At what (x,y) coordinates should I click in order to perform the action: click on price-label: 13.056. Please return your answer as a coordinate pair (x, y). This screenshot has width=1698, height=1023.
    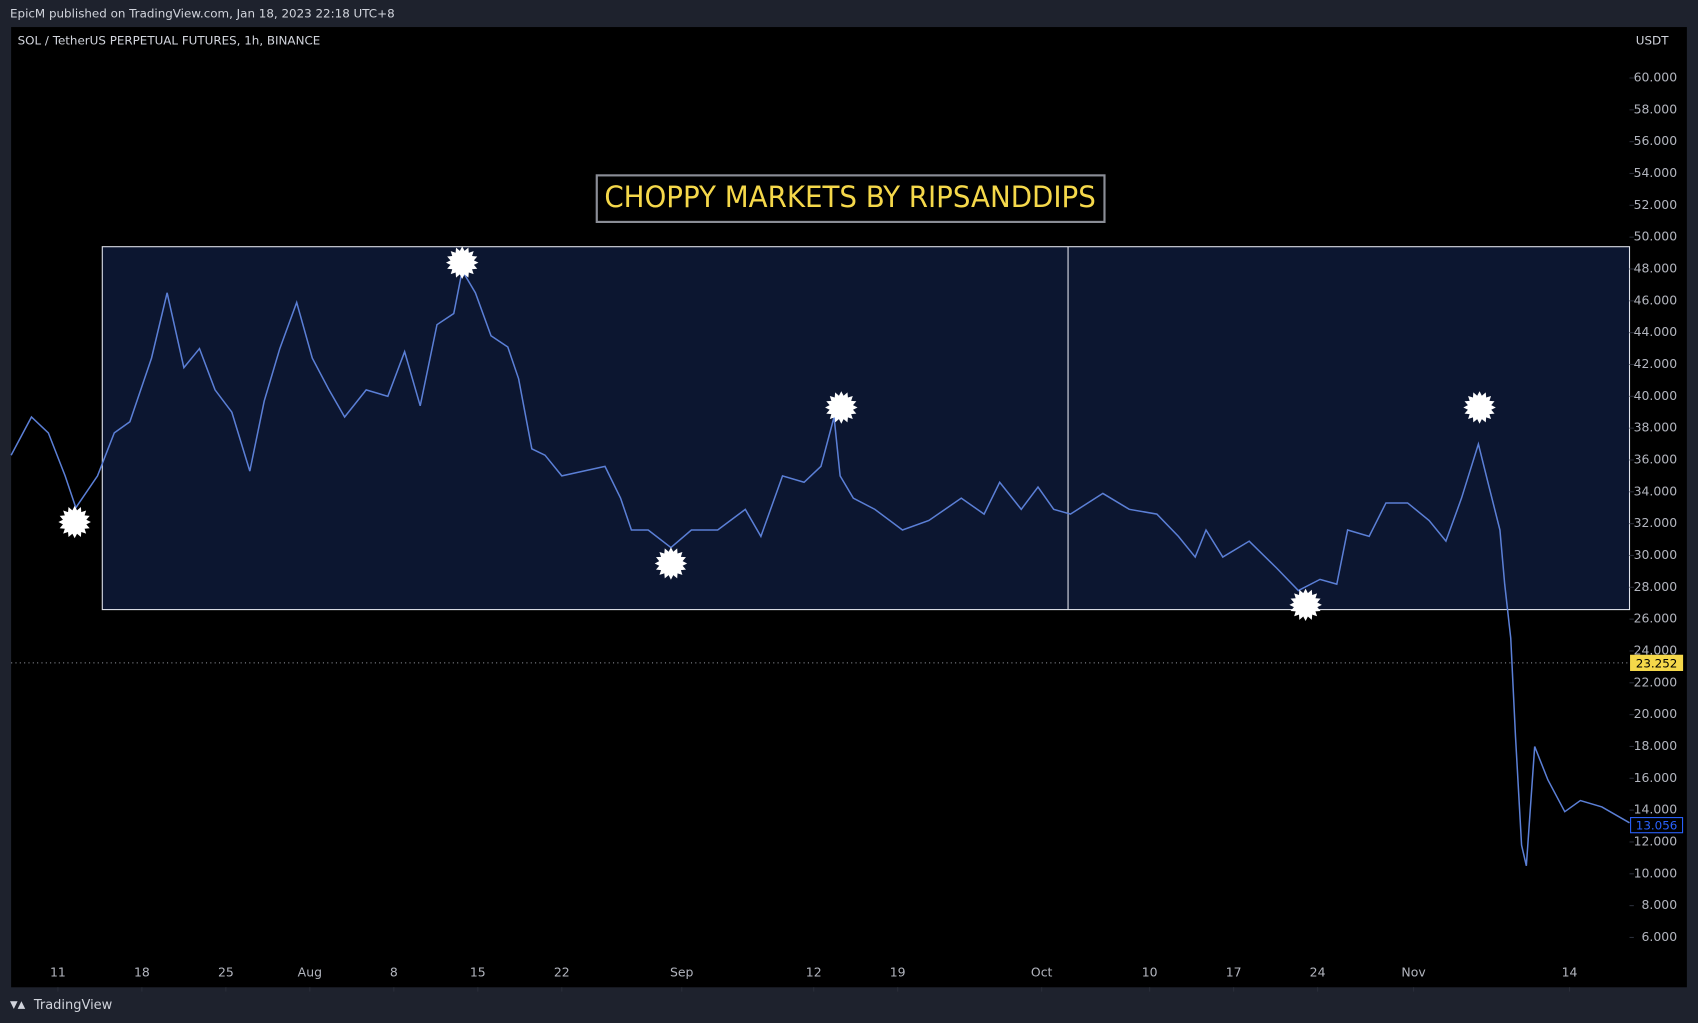
    Looking at the image, I should click on (1657, 826).